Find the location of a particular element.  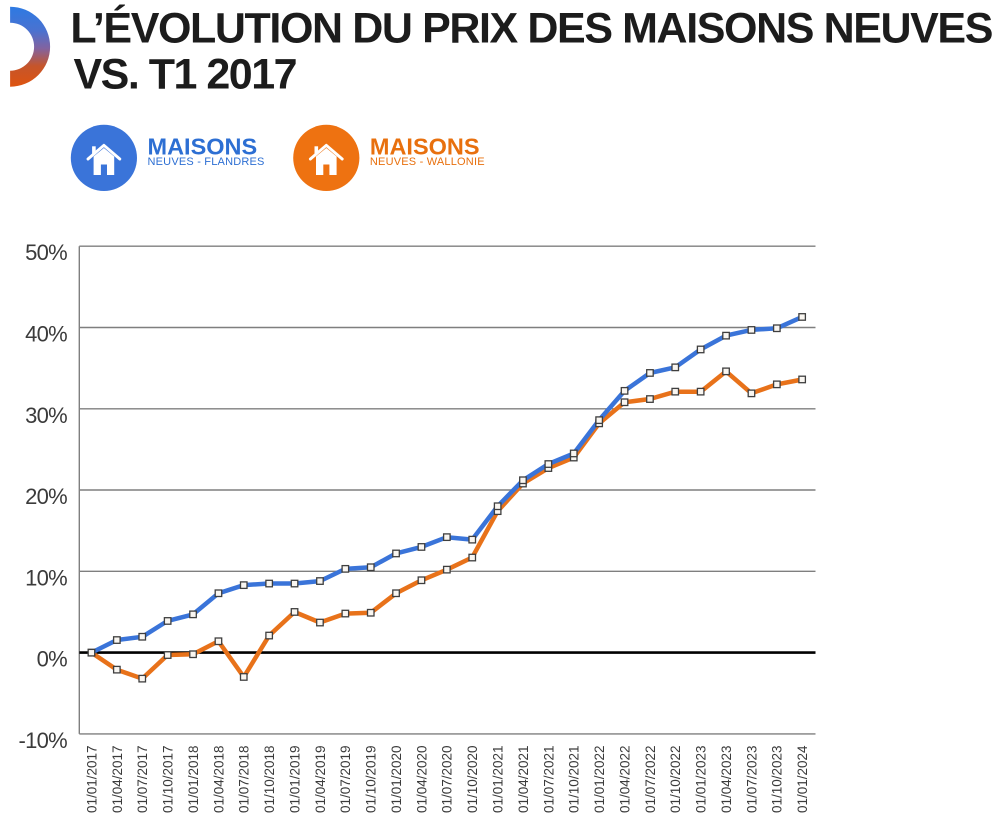

svg-text: 01/04/2023 is located at coordinates (726, 779).